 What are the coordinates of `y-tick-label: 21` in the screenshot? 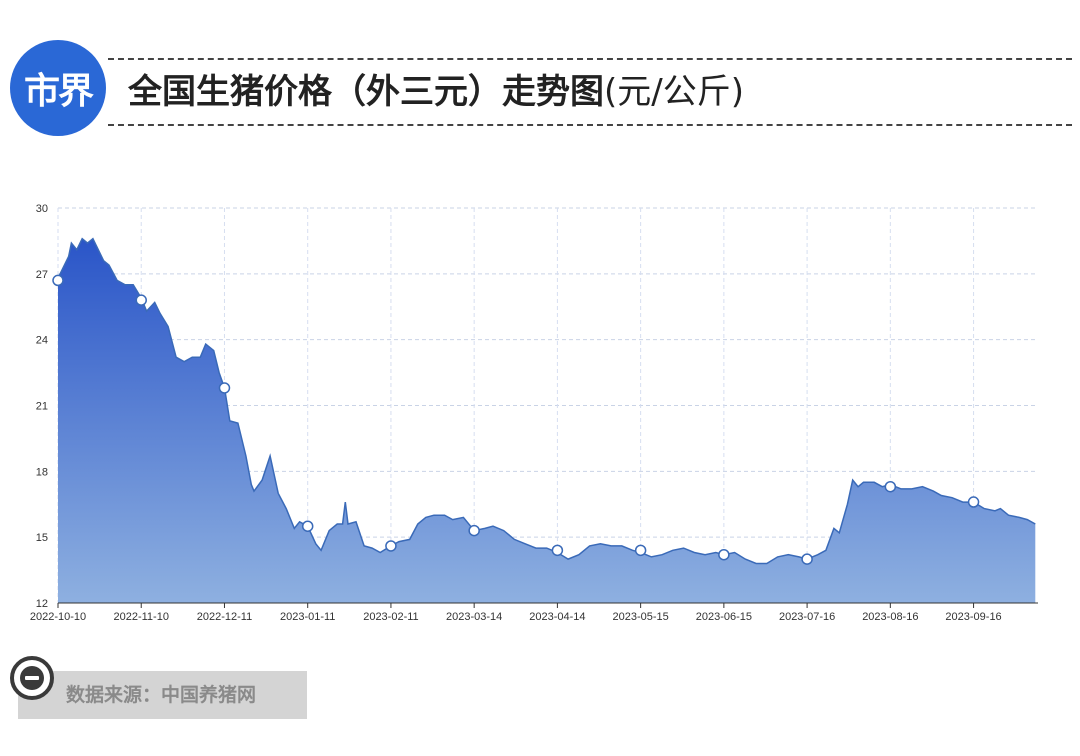 It's located at (42, 407).